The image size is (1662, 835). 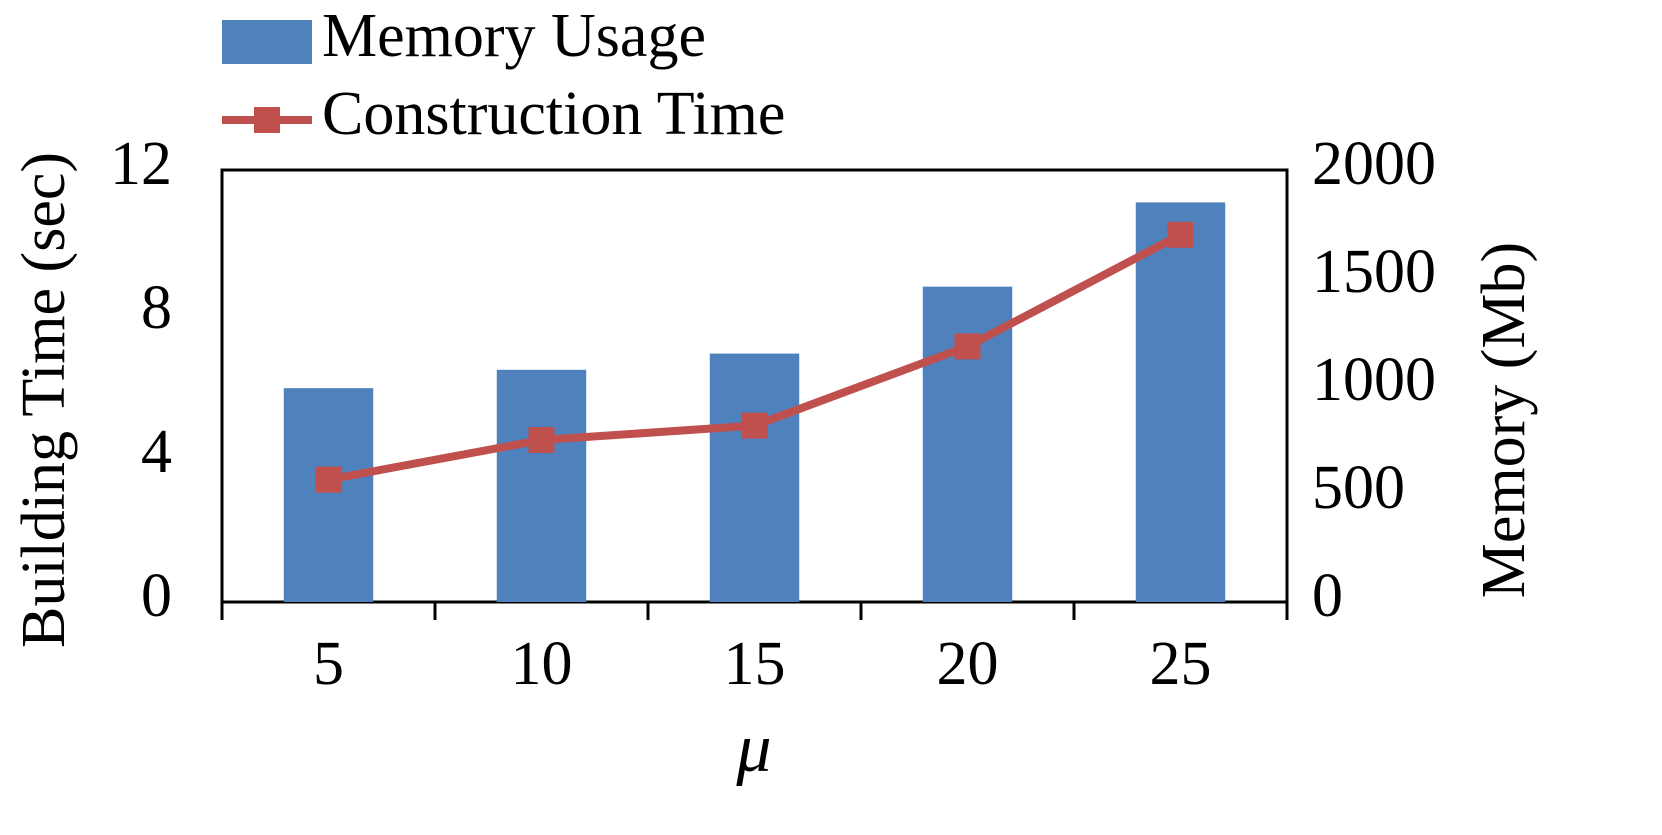 I want to click on y2-tick-label: 500, so click(x=1358, y=488).